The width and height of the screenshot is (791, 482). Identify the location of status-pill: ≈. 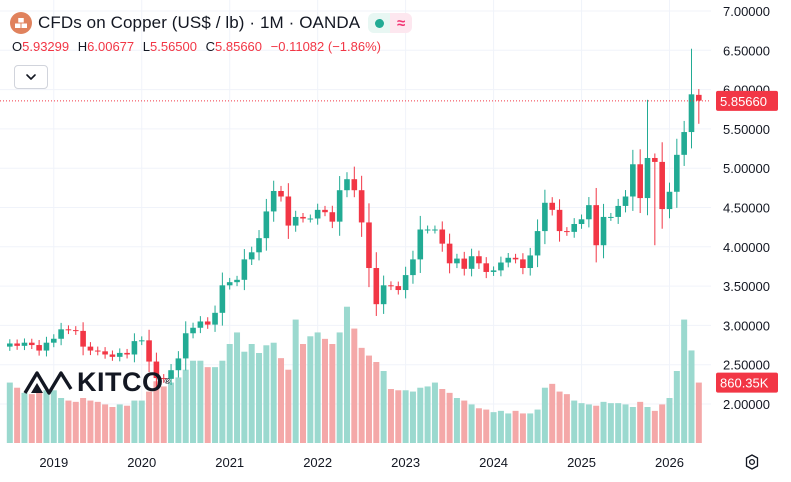
(390, 23).